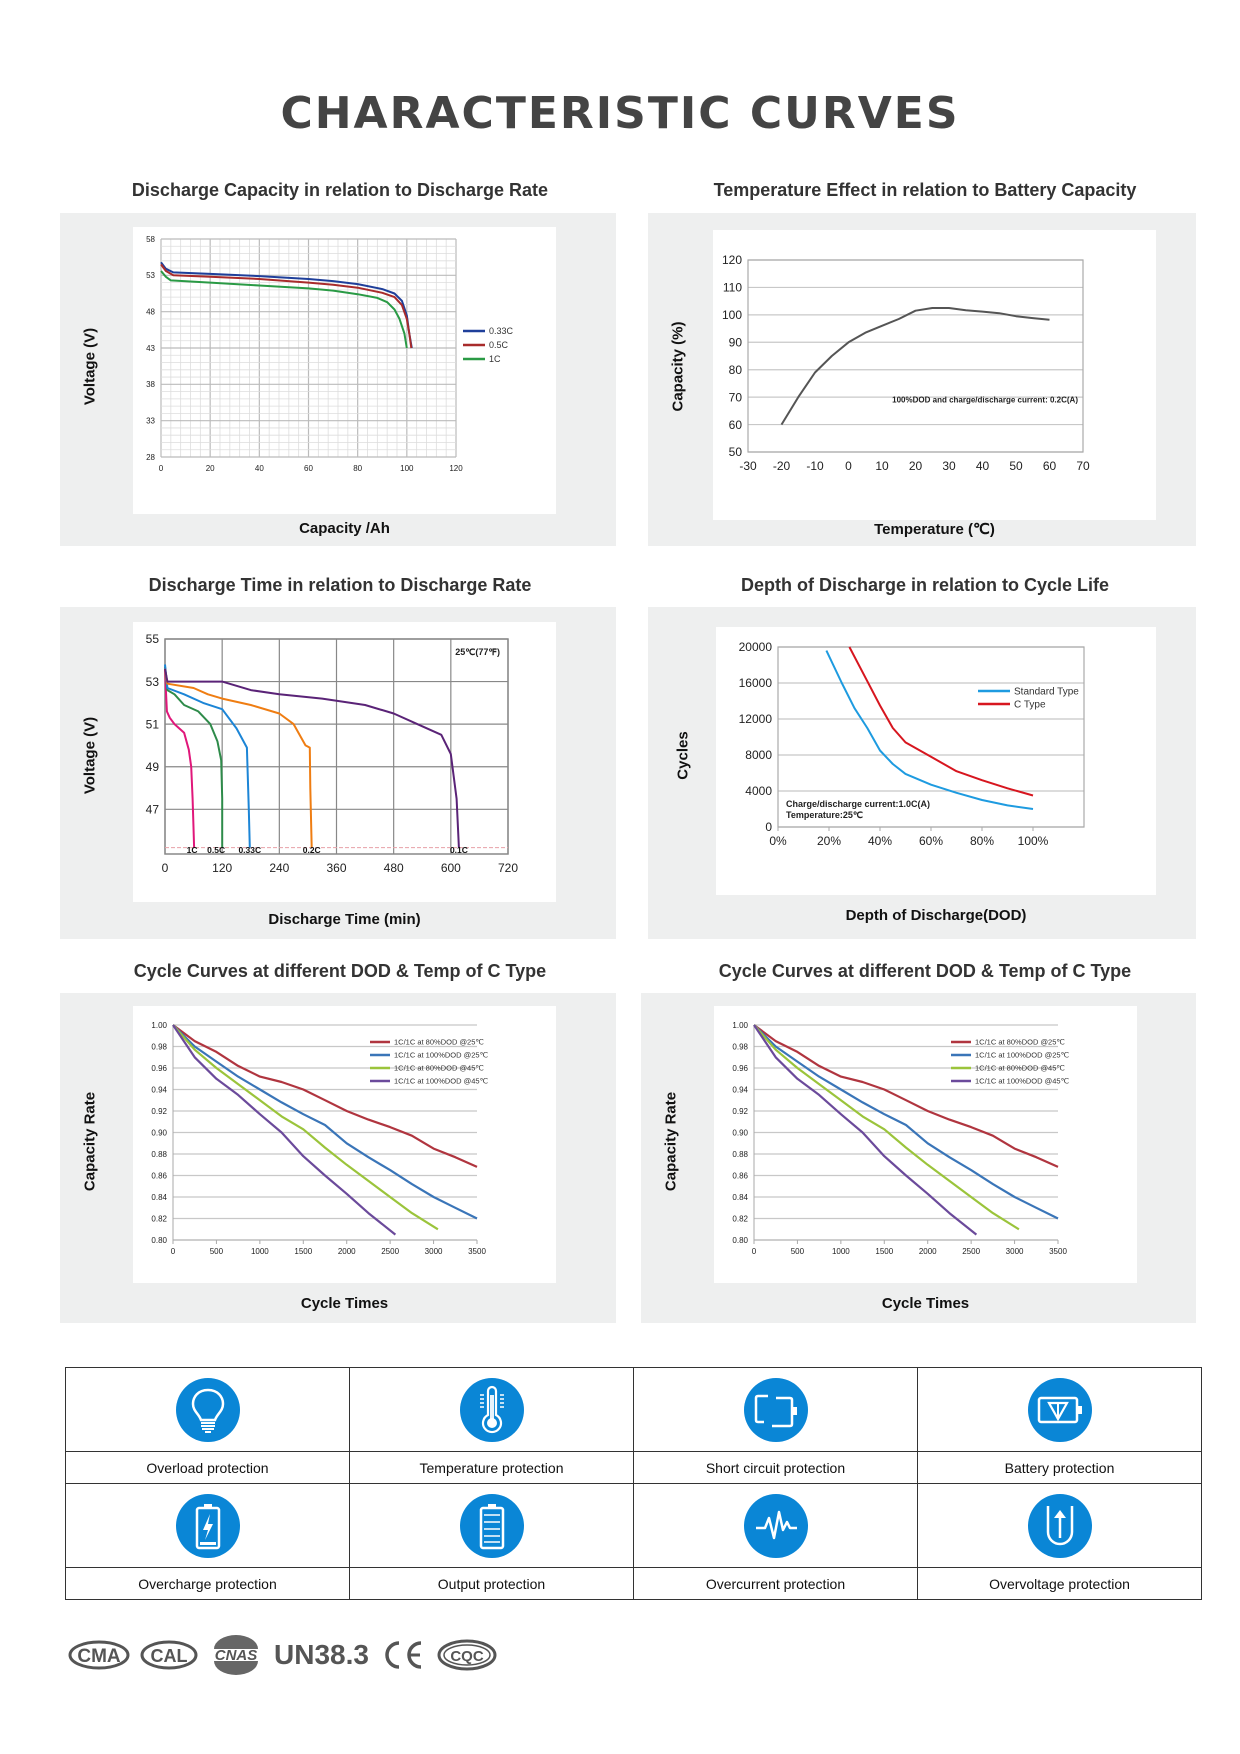 This screenshot has width=1240, height=1754. Describe the element at coordinates (778, 841) in the screenshot. I see `x-tick-label: 0%` at that location.